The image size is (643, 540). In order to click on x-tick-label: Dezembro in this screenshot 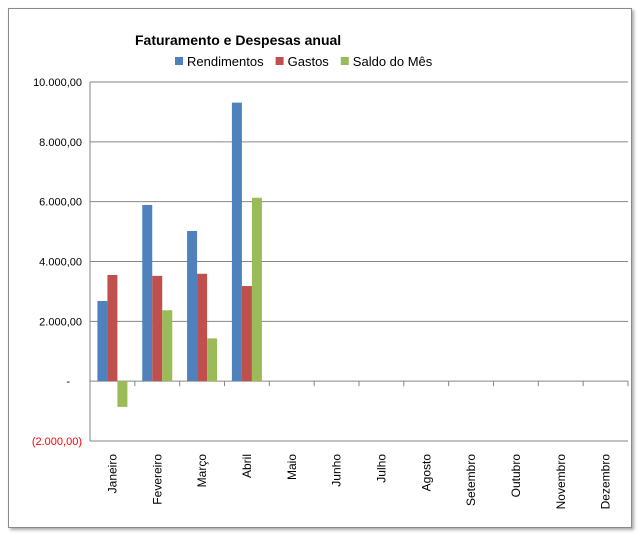, I will do `click(606, 482)`.